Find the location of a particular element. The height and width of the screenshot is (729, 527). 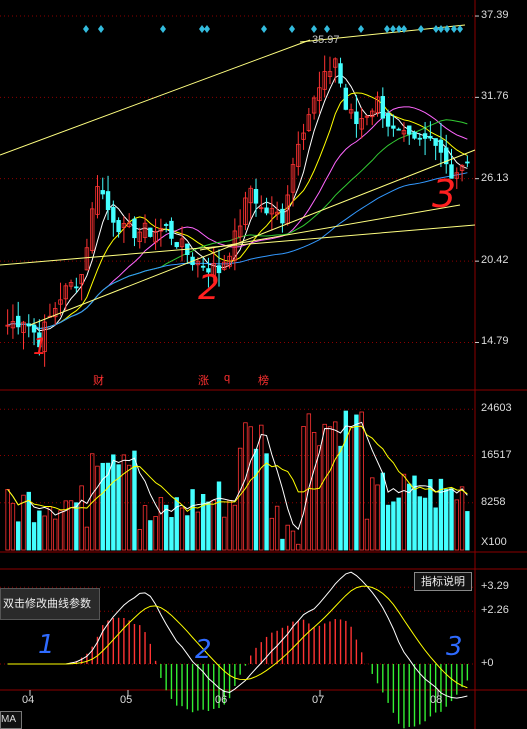

event-marker: 财 is located at coordinates (98, 381).